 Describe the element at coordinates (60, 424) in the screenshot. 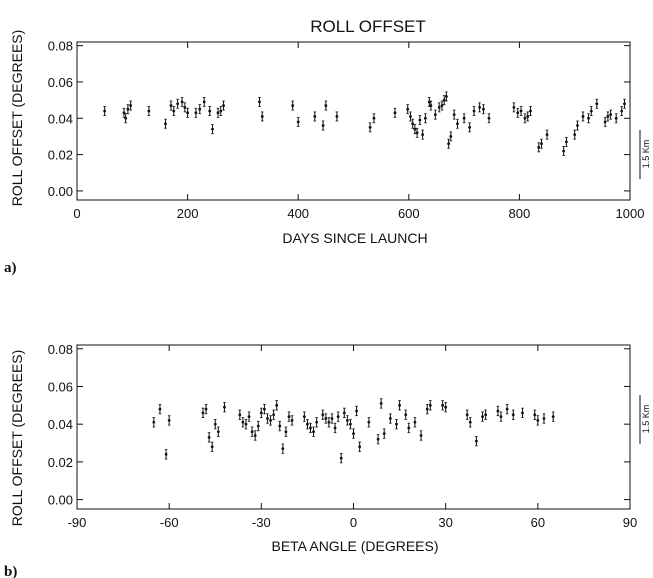

I see `panel-b-y-tick-label: 0.04` at that location.